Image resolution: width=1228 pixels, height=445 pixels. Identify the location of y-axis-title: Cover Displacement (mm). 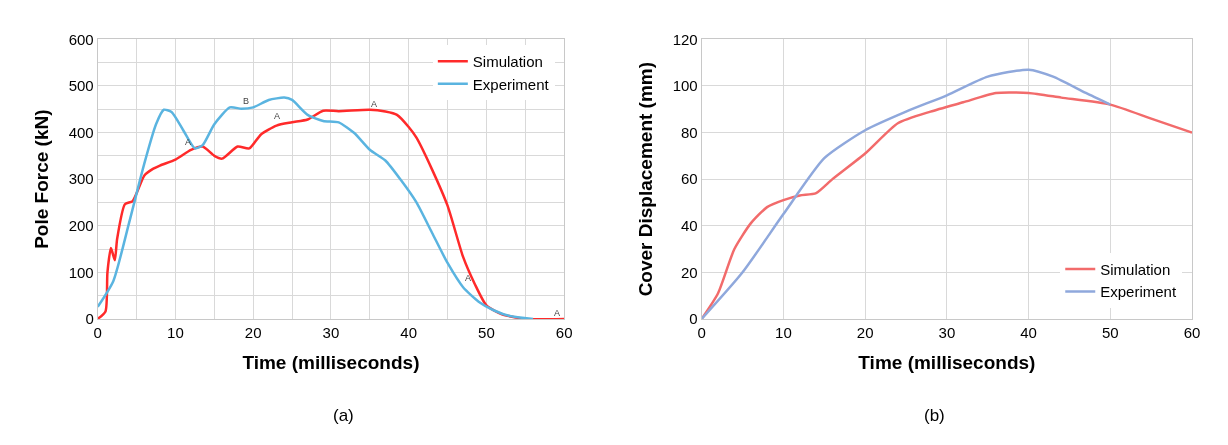
(645, 179).